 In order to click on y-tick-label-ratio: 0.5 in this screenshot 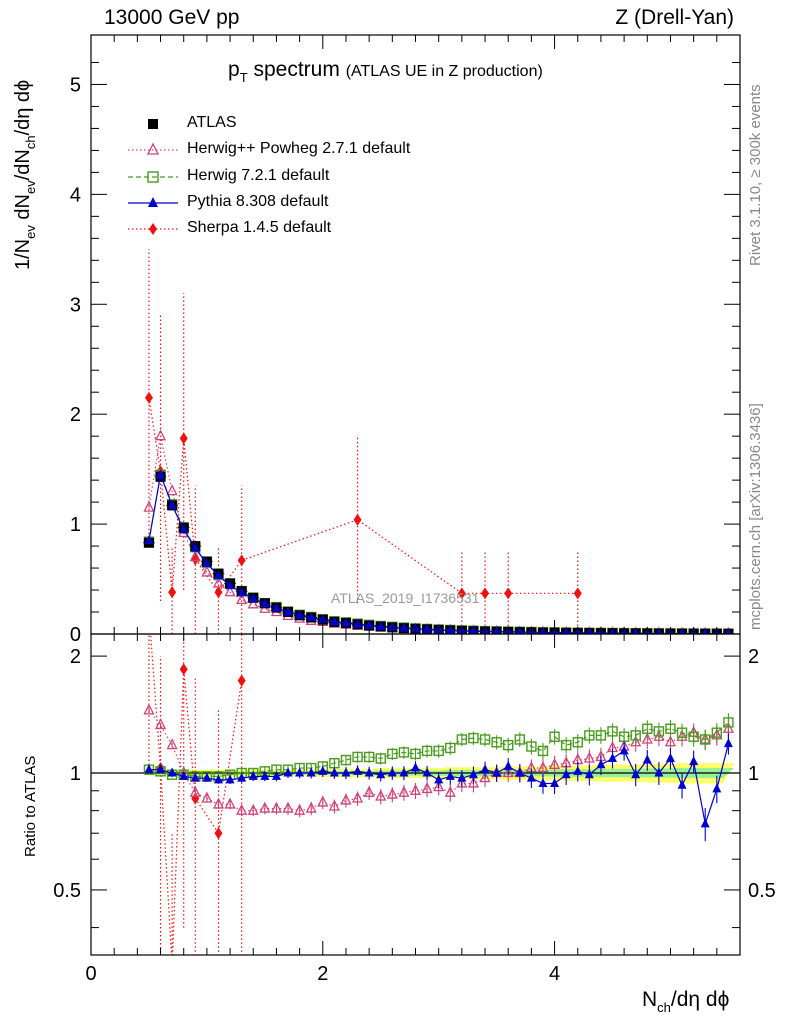, I will do `click(67, 891)`.